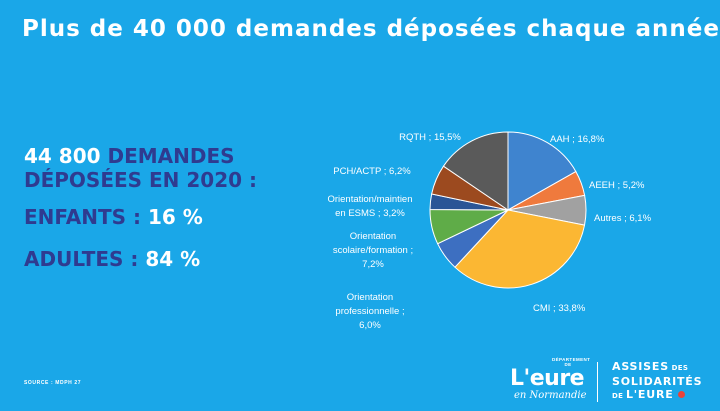  I want to click on enfants-label: ENFANTS :, so click(86, 217).